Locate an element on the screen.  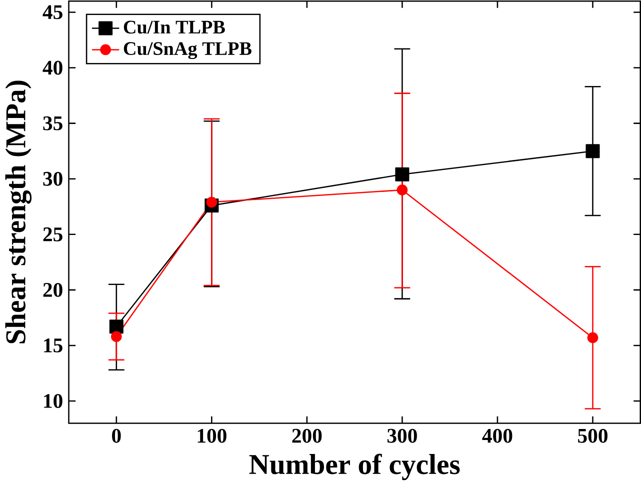
y-tick-label: 20 is located at coordinates (52, 289).